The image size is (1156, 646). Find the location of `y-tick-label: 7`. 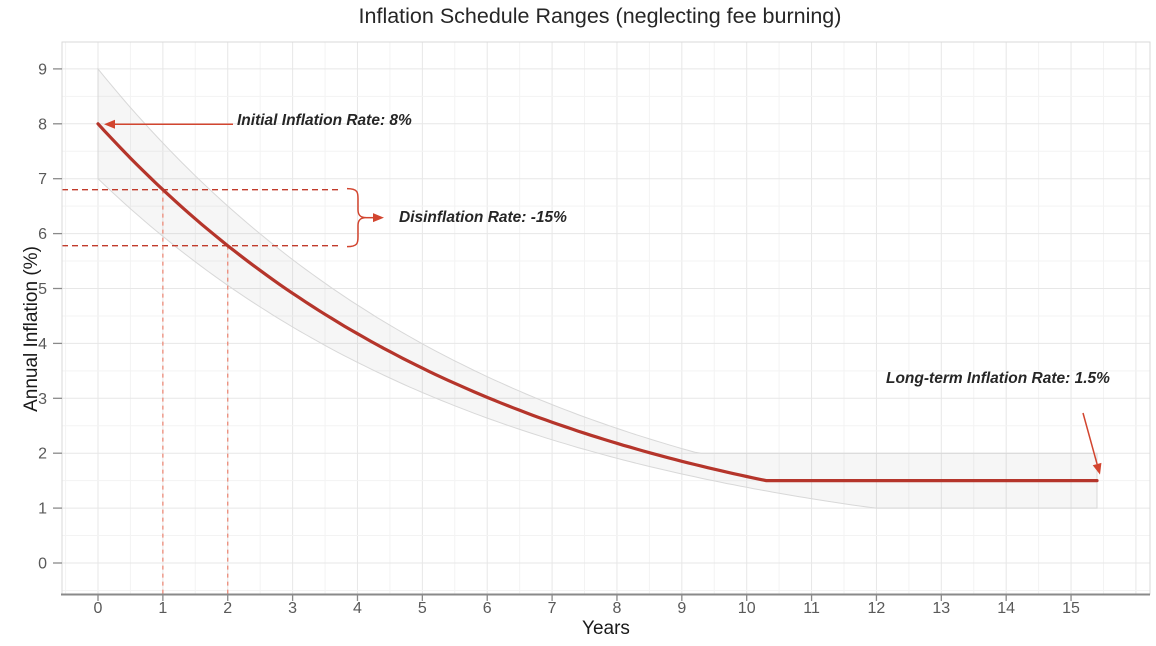

y-tick-label: 7 is located at coordinates (42, 179).